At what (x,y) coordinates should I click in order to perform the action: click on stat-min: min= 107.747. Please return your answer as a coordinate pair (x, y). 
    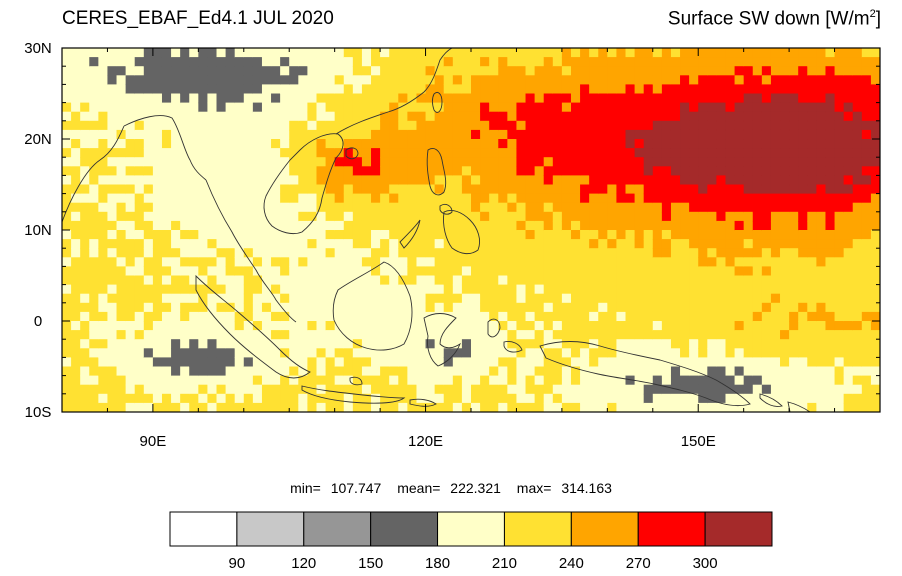
    Looking at the image, I should click on (336, 488).